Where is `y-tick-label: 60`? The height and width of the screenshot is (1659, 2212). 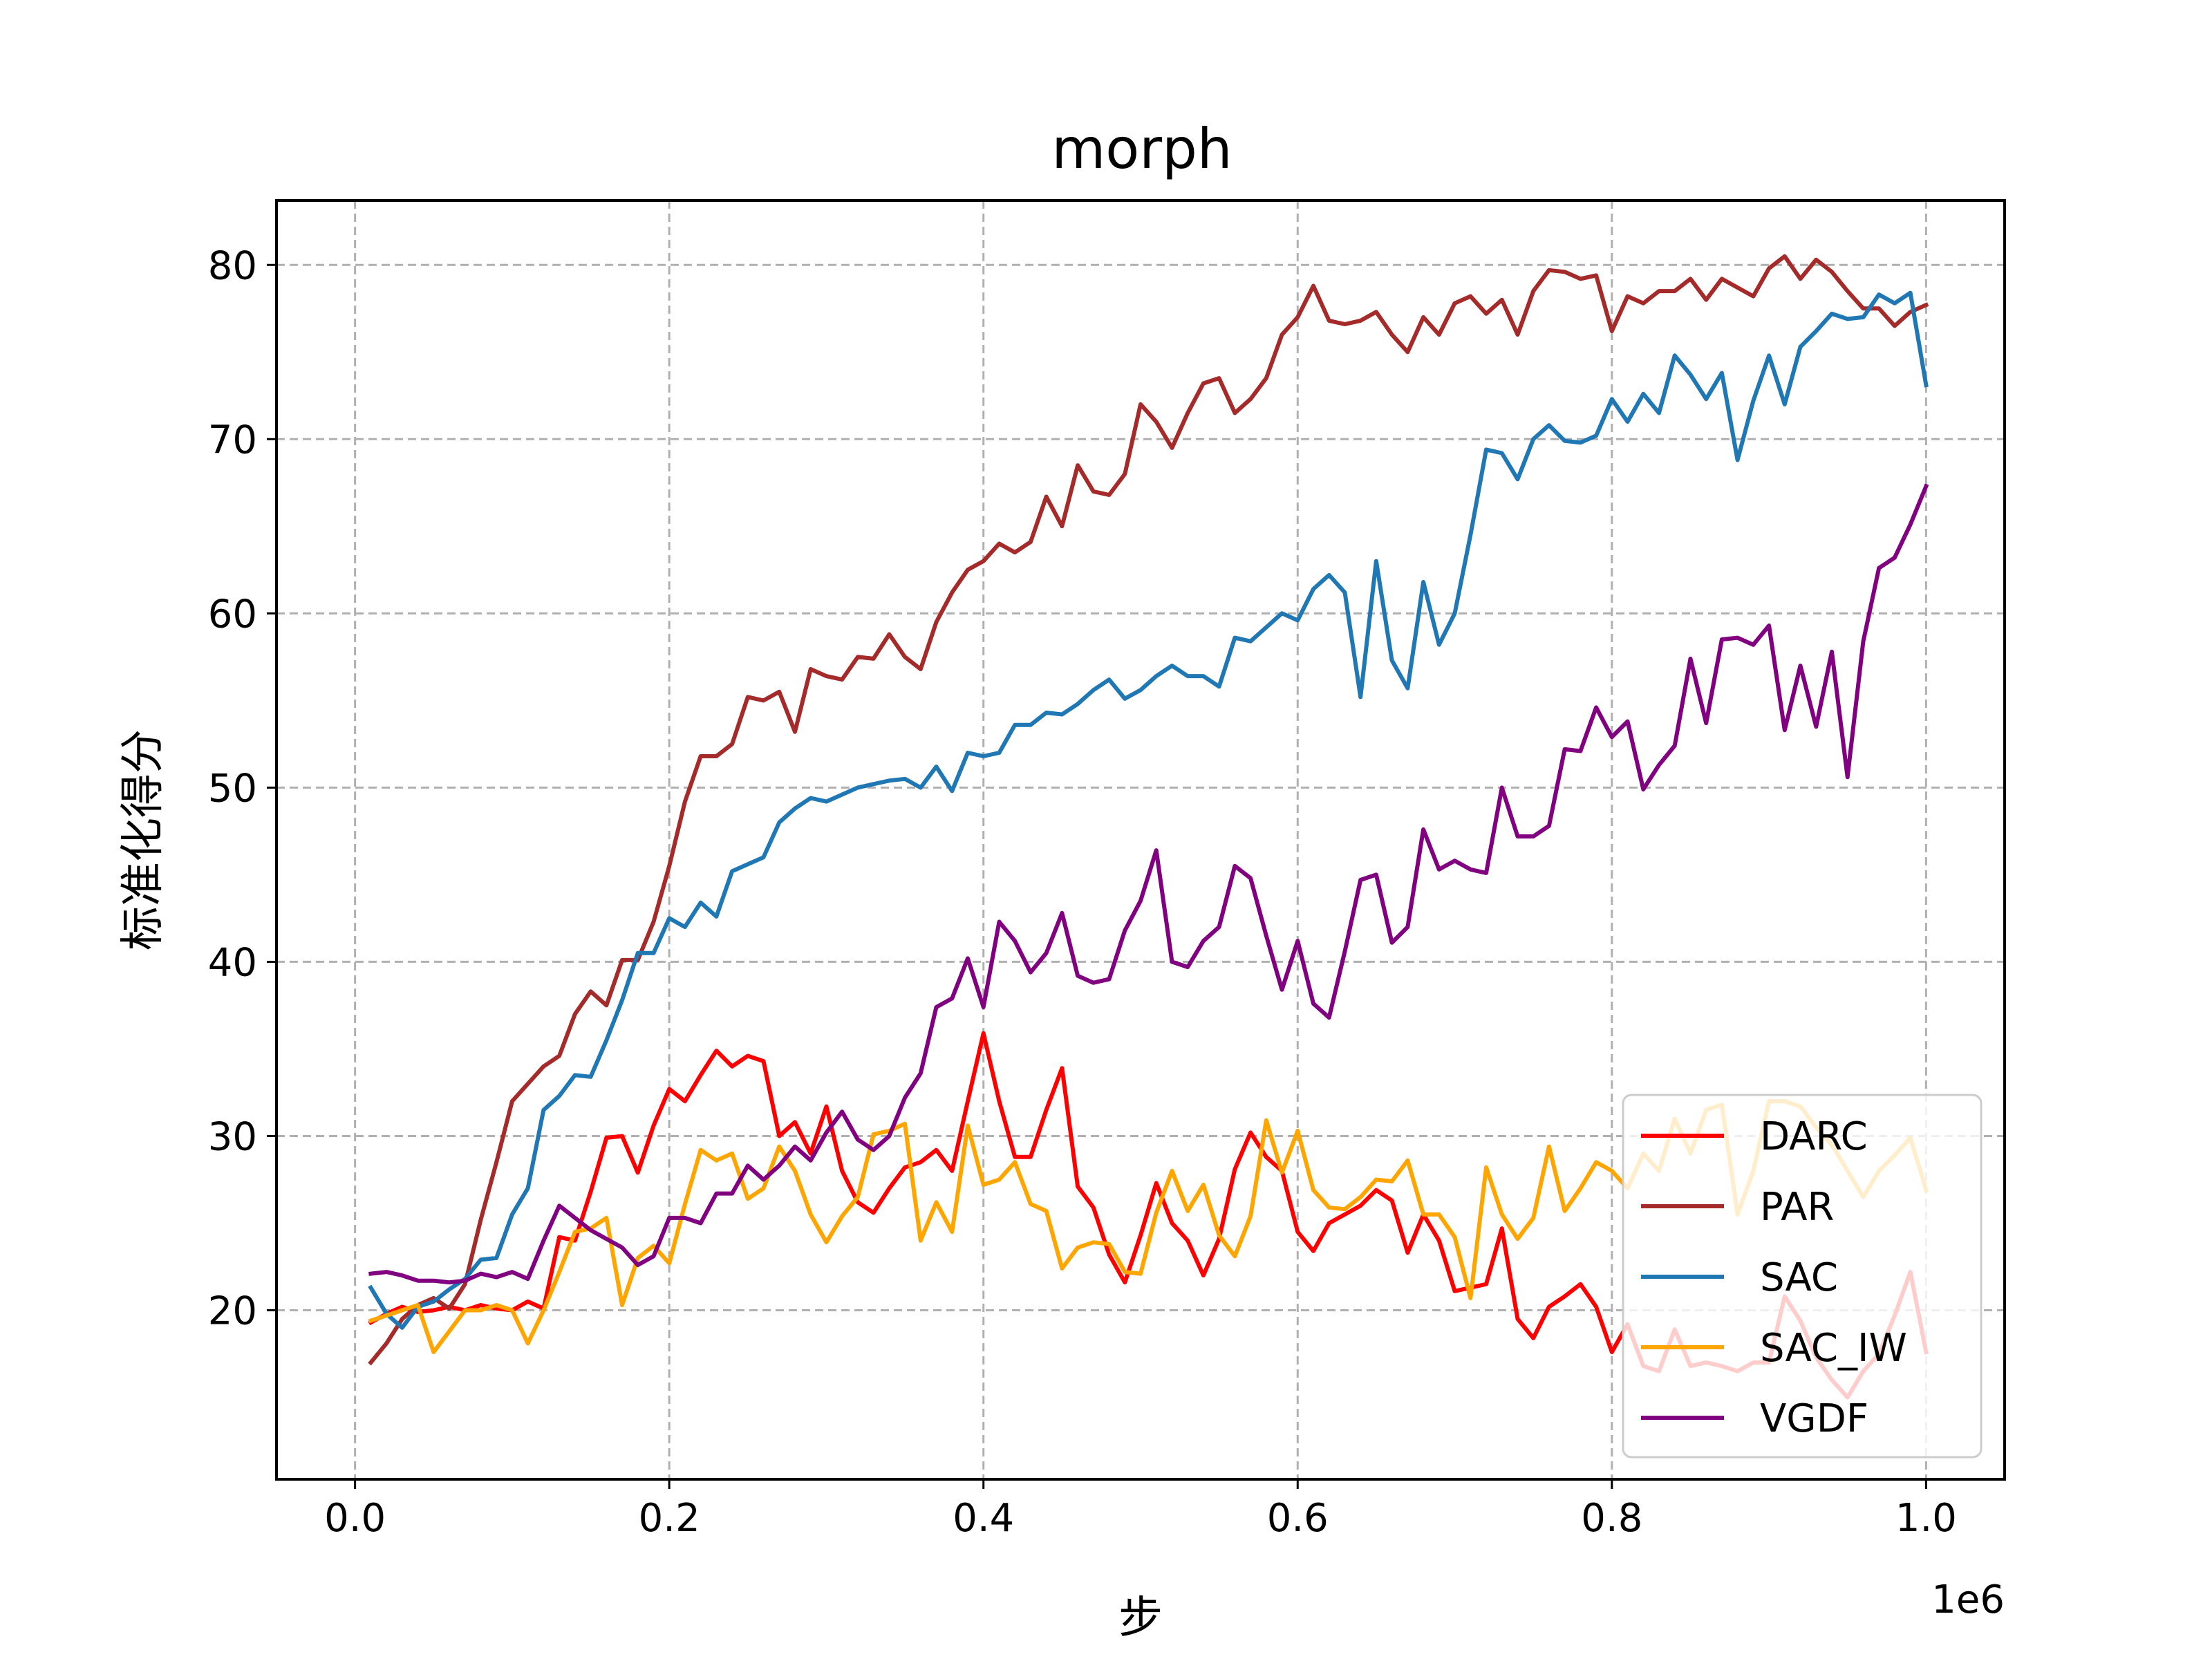 y-tick-label: 60 is located at coordinates (232, 615).